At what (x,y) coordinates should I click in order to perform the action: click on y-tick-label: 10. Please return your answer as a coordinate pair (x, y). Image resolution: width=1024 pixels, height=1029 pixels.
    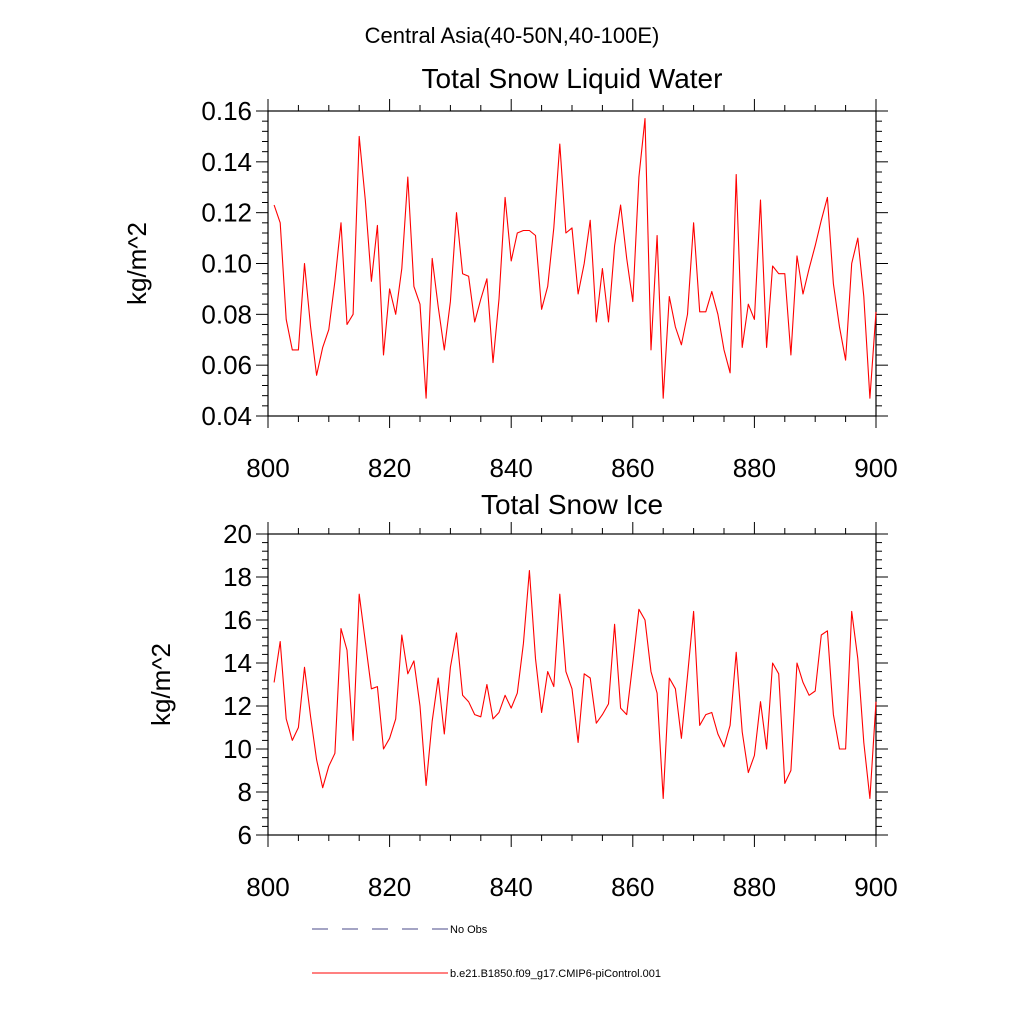
    Looking at the image, I should click on (237, 749).